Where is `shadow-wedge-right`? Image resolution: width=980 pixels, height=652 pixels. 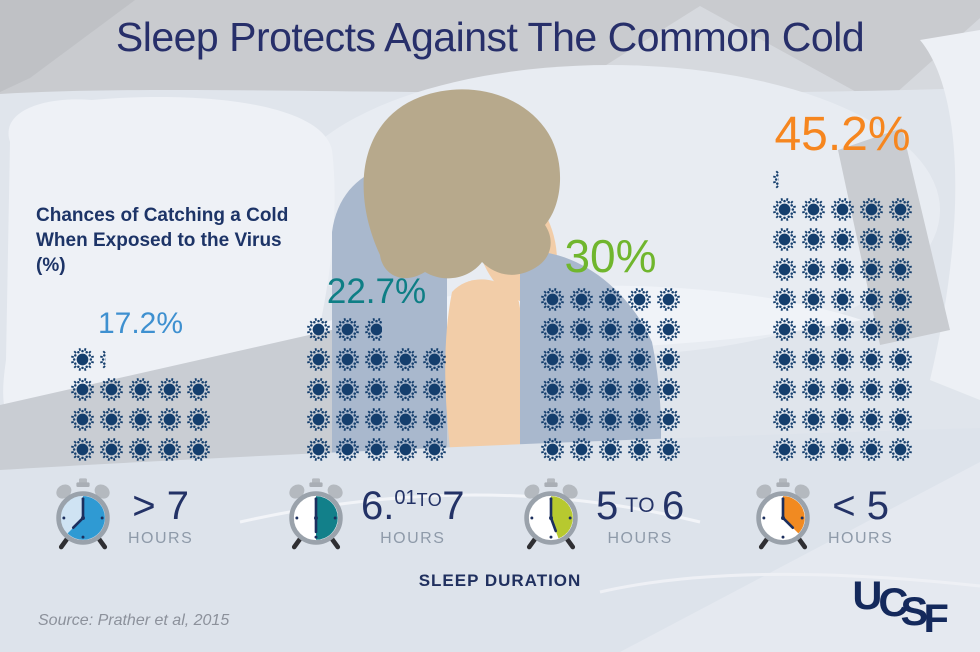
shadow-wedge-right is located at coordinates (894, 236).